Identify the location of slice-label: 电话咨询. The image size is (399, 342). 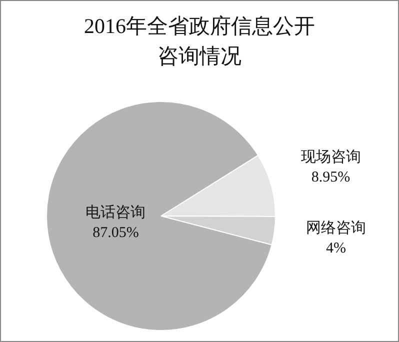
(116, 212).